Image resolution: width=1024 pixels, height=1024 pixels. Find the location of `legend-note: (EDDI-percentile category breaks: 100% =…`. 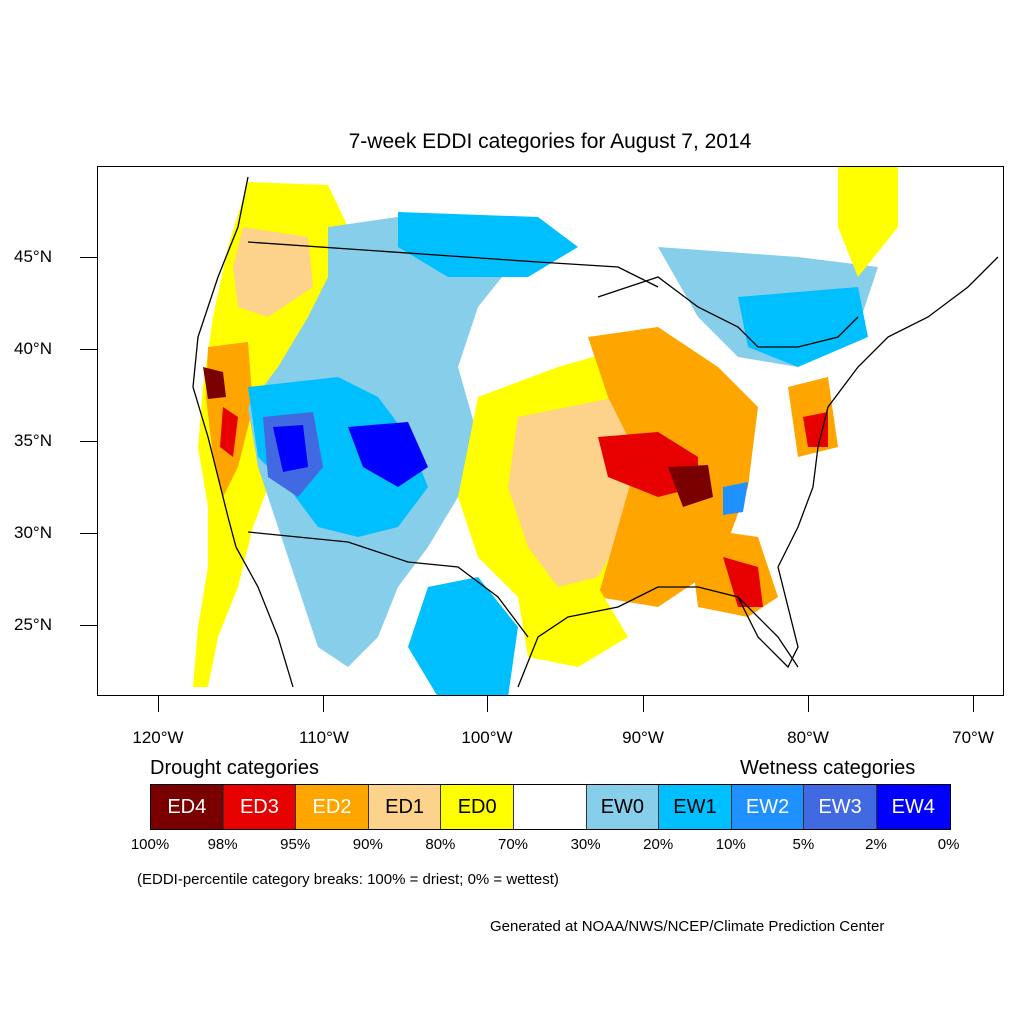

legend-note: (EDDI-percentile category breaks: 100% =… is located at coordinates (348, 879).